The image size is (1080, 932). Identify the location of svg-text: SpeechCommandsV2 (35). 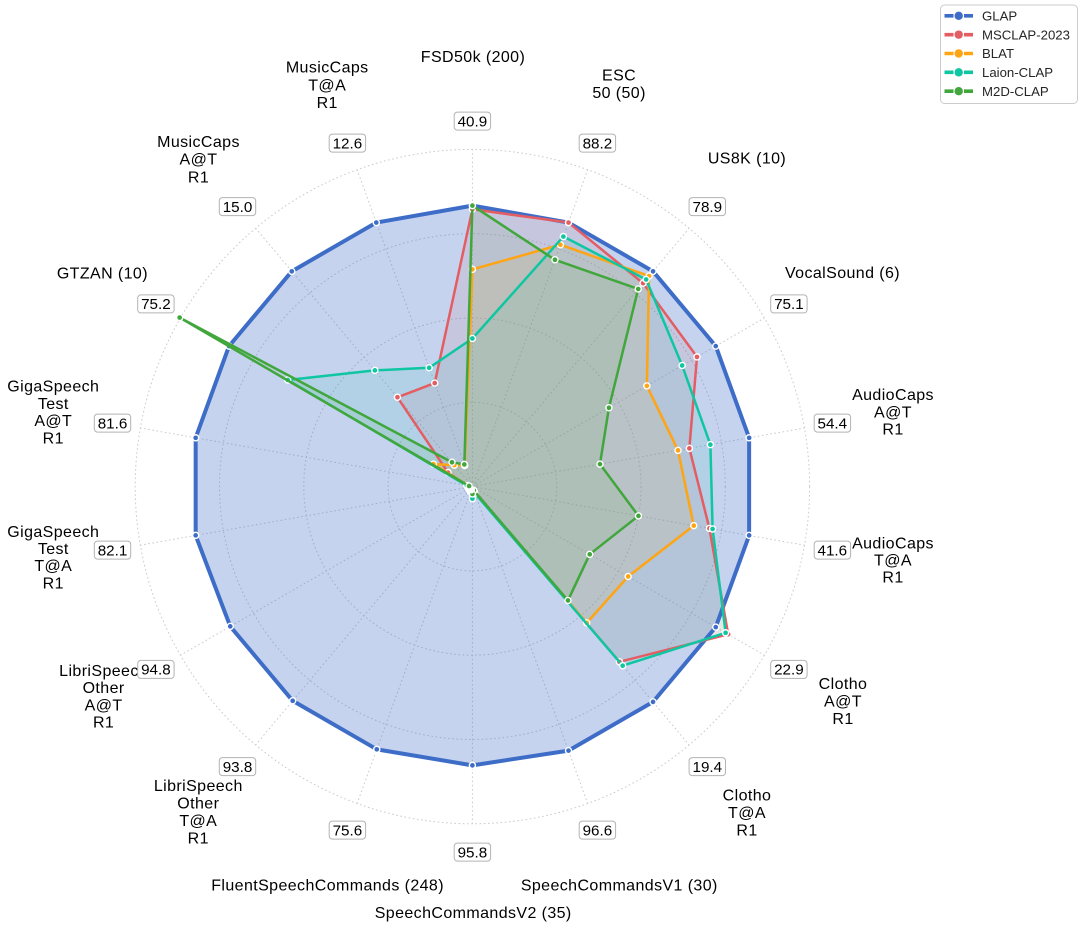
(473, 913).